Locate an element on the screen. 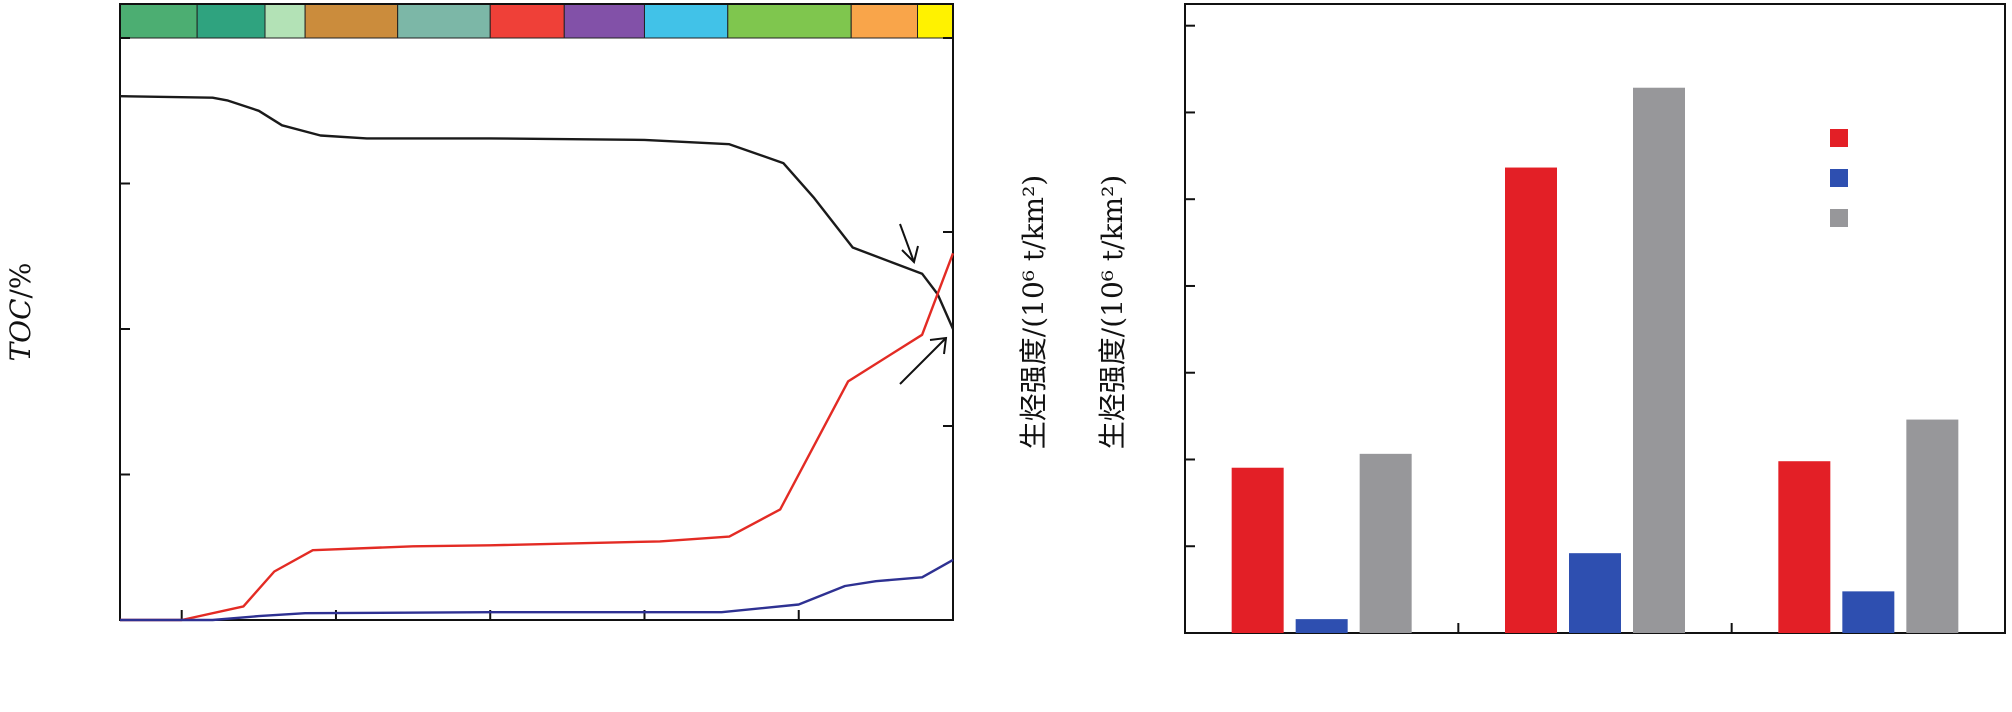 This screenshot has width=2012, height=712. series-line-gas is located at coordinates (537, 590).